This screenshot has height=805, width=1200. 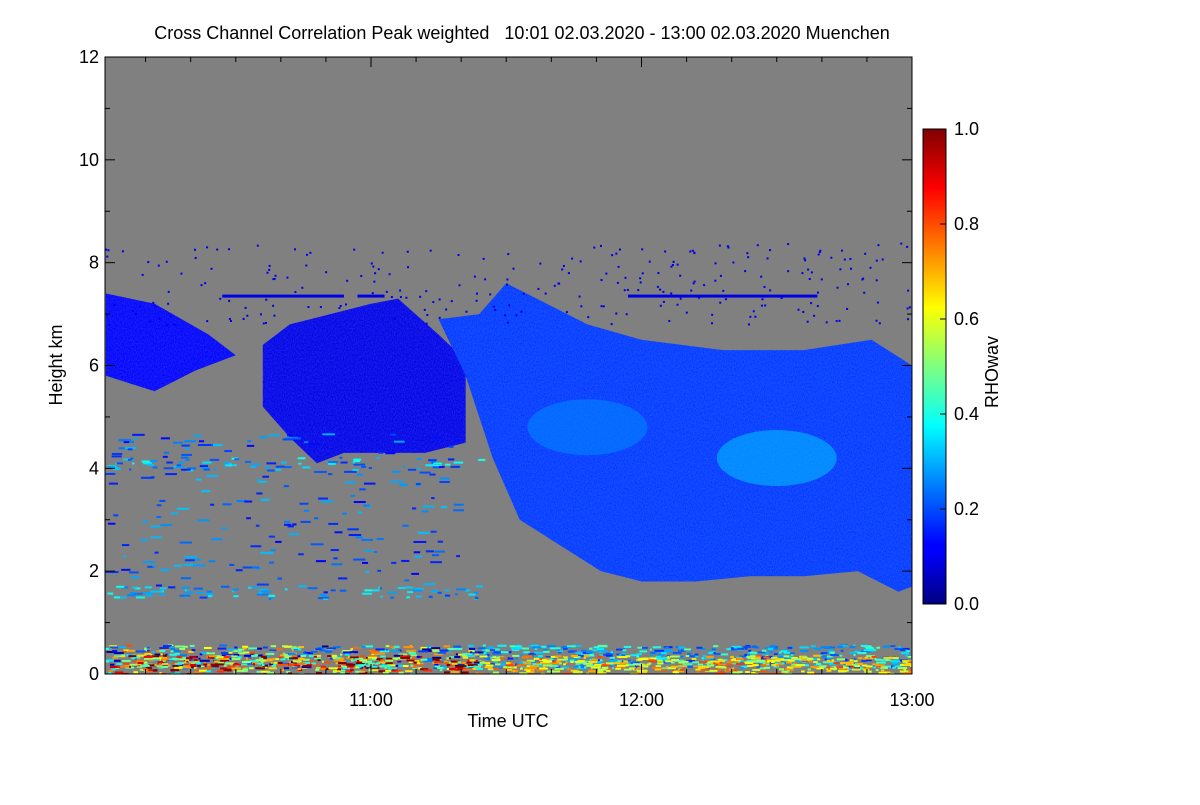 What do you see at coordinates (170, 342) in the screenshot?
I see `cloud-texture-early-layer` at bounding box center [170, 342].